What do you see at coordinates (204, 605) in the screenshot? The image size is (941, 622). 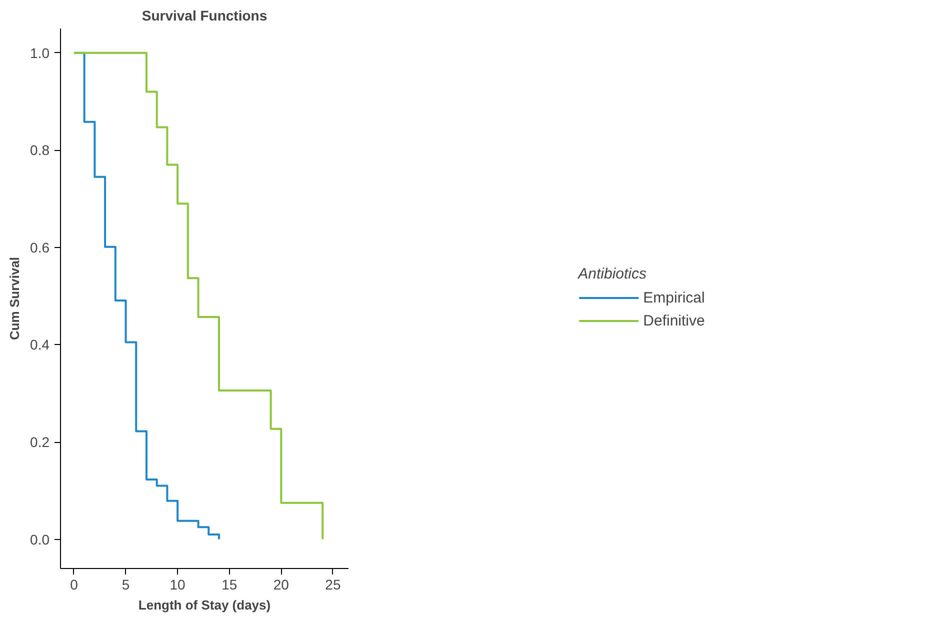 I see `x-axis-title: Length of Stay (days)` at bounding box center [204, 605].